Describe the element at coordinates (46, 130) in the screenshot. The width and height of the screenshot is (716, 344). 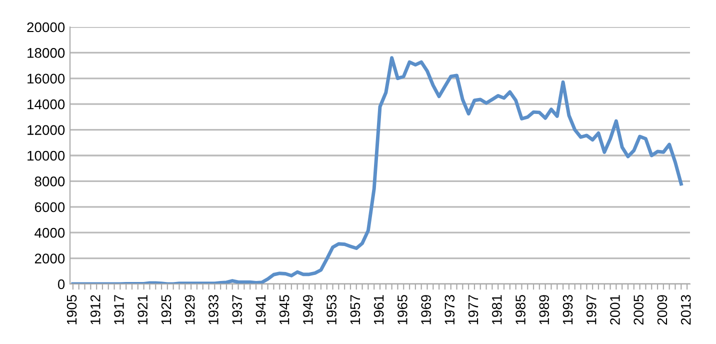
I see `y-tick-label: 12000` at that location.